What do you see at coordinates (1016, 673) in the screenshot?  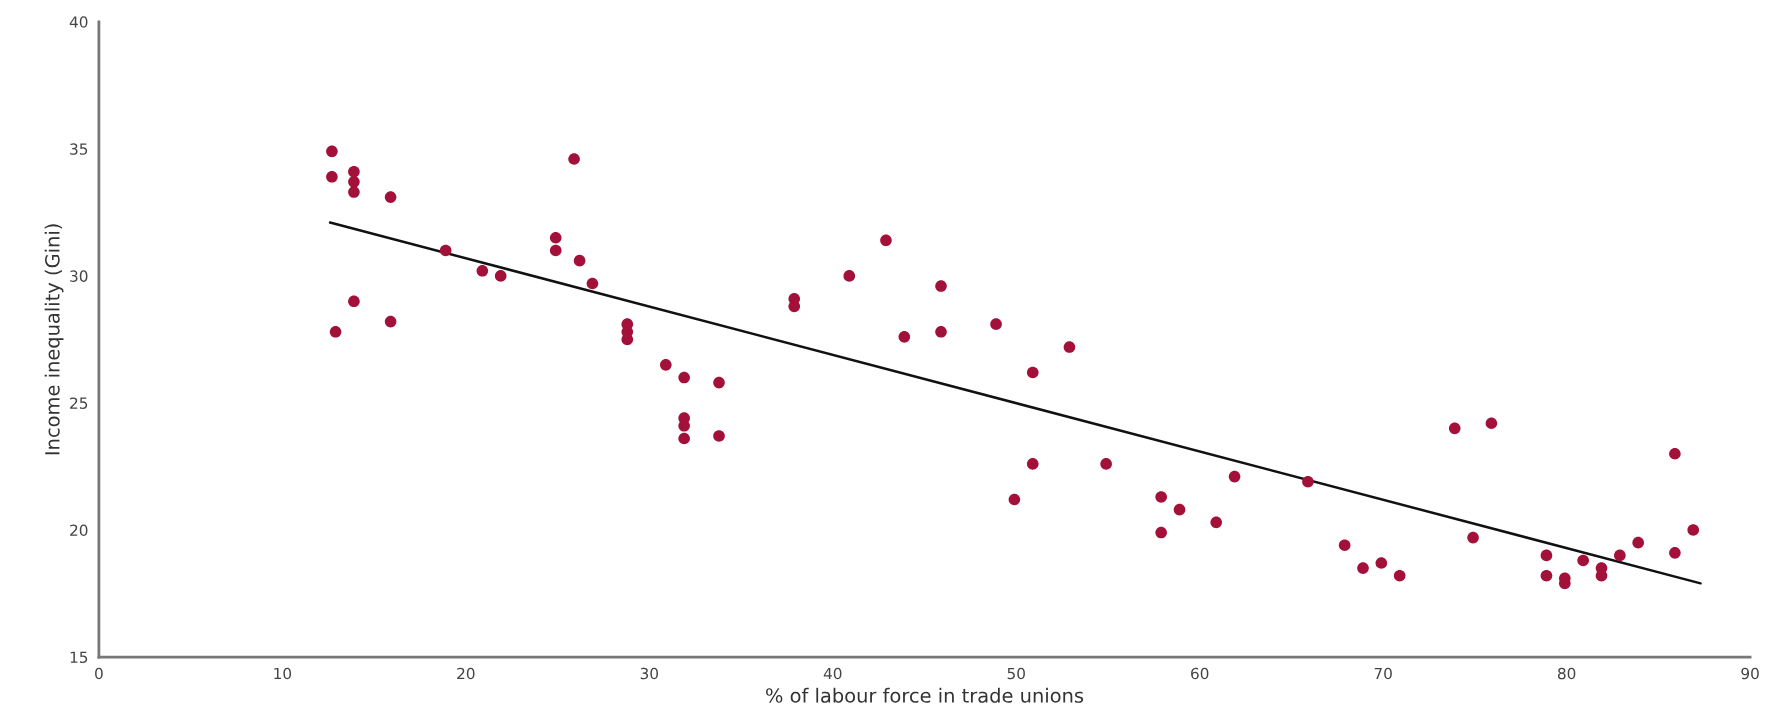 I see `x-tick-label: 50` at bounding box center [1016, 673].